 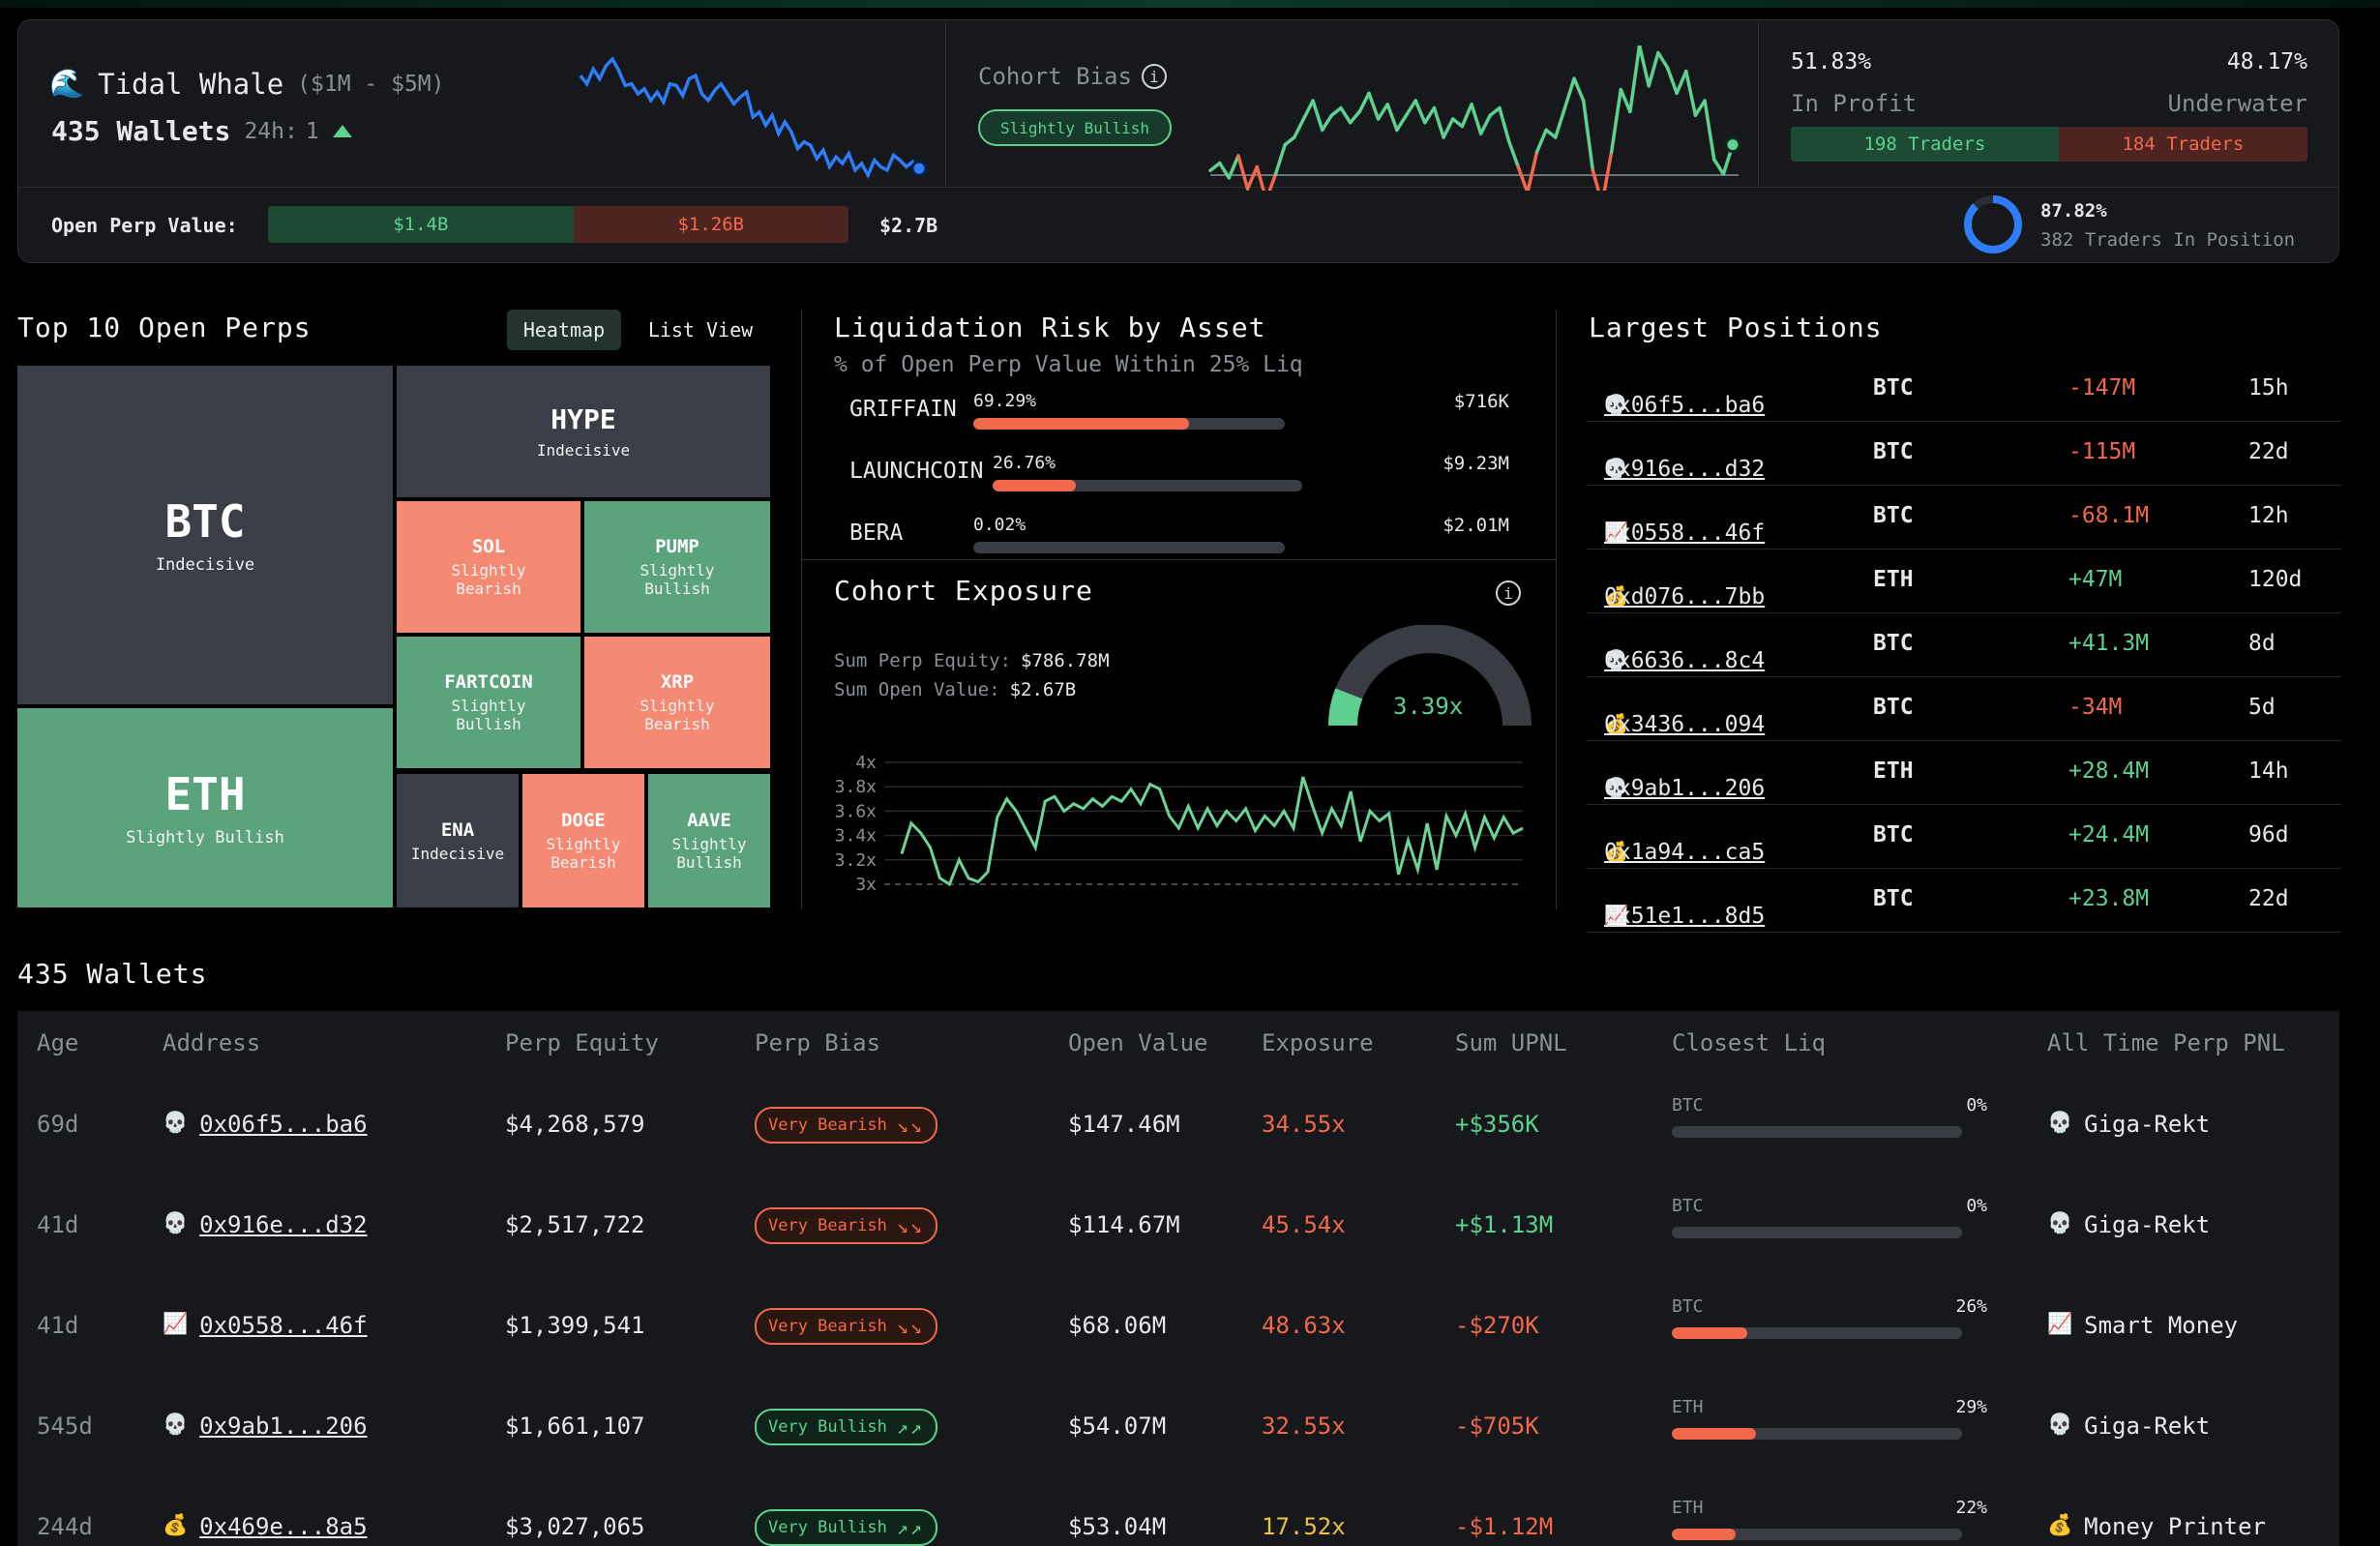 What do you see at coordinates (1964, 518) in the screenshot?
I see `position-row: 📈 0x0558...46f BTC -68.1M 12h` at bounding box center [1964, 518].